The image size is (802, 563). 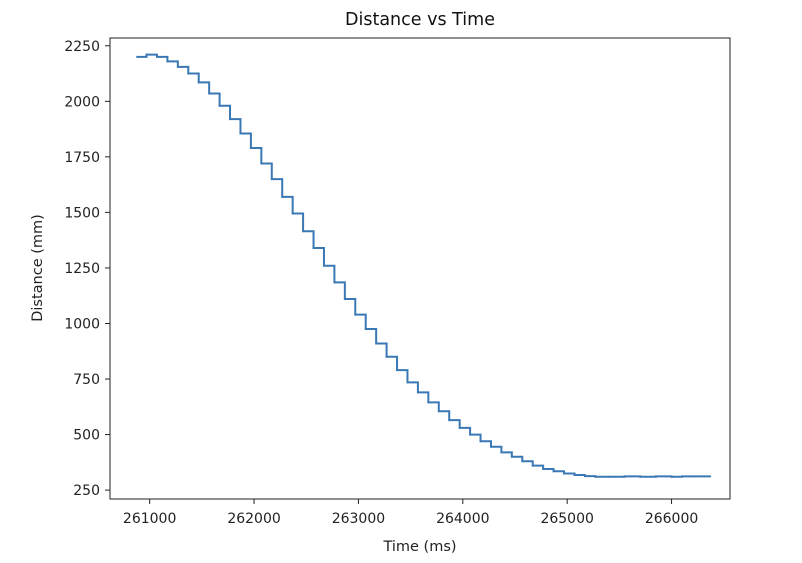 What do you see at coordinates (82, 47) in the screenshot?
I see `y-tick-label: 2250` at bounding box center [82, 47].